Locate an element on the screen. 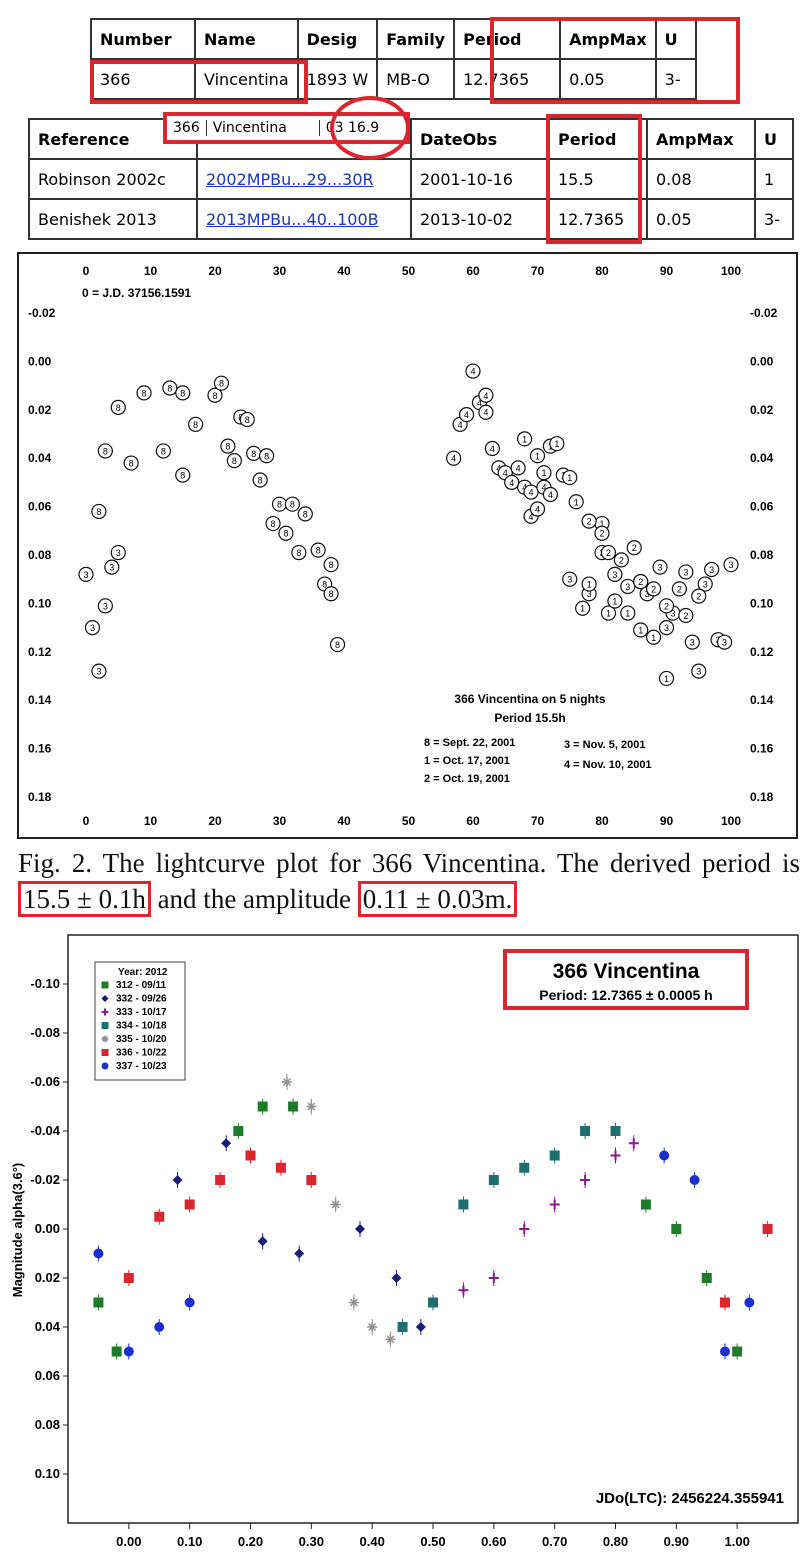 The width and height of the screenshot is (811, 1553). y-tick-label-right: 0.10 is located at coordinates (762, 603).